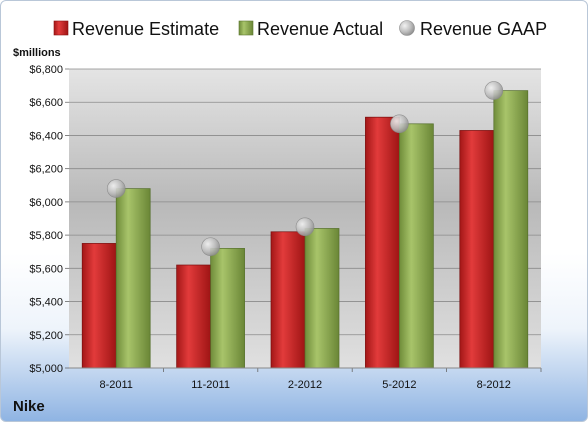 The width and height of the screenshot is (588, 422). Describe the element at coordinates (494, 385) in the screenshot. I see `x-tick-label: 8-2012` at that location.